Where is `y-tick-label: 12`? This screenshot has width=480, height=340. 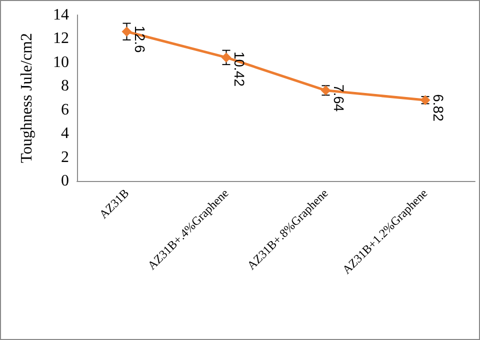
y-tick-label: 12 is located at coordinates (61, 39).